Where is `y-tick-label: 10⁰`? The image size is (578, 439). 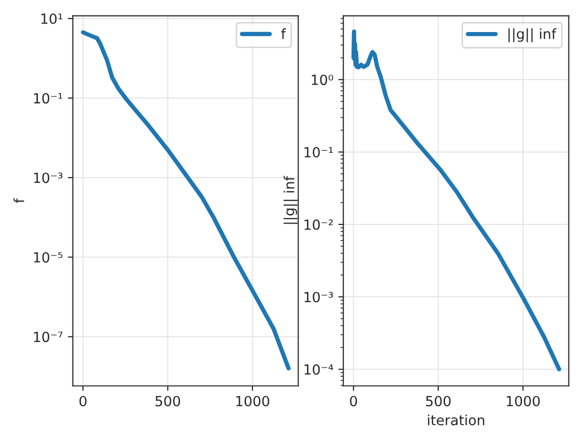 y-tick-label: 10⁰ is located at coordinates (323, 80).